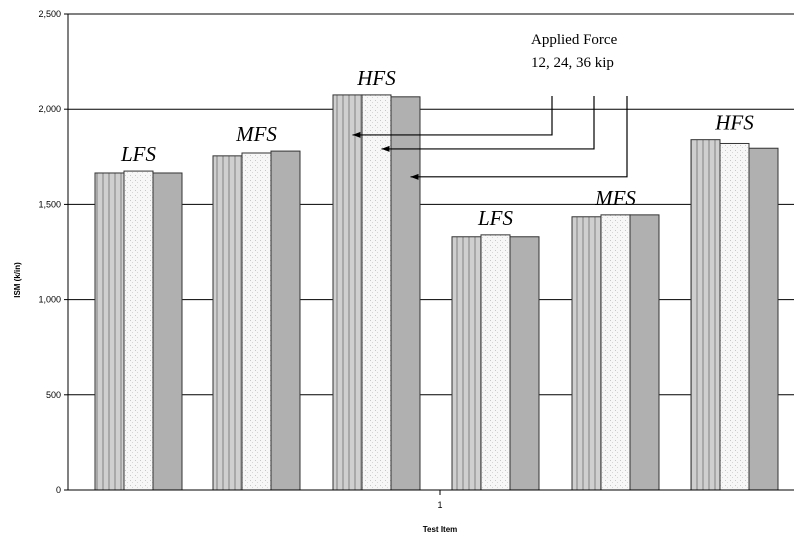  I want to click on annotation-line-1: Applied Force, so click(574, 40).